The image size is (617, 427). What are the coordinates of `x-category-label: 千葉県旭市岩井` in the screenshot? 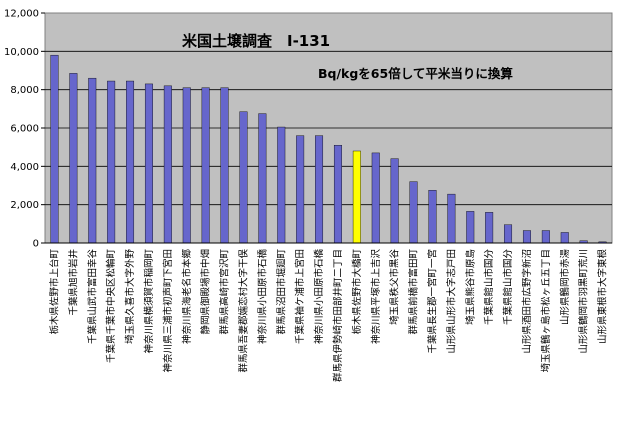 It's located at (73, 282).